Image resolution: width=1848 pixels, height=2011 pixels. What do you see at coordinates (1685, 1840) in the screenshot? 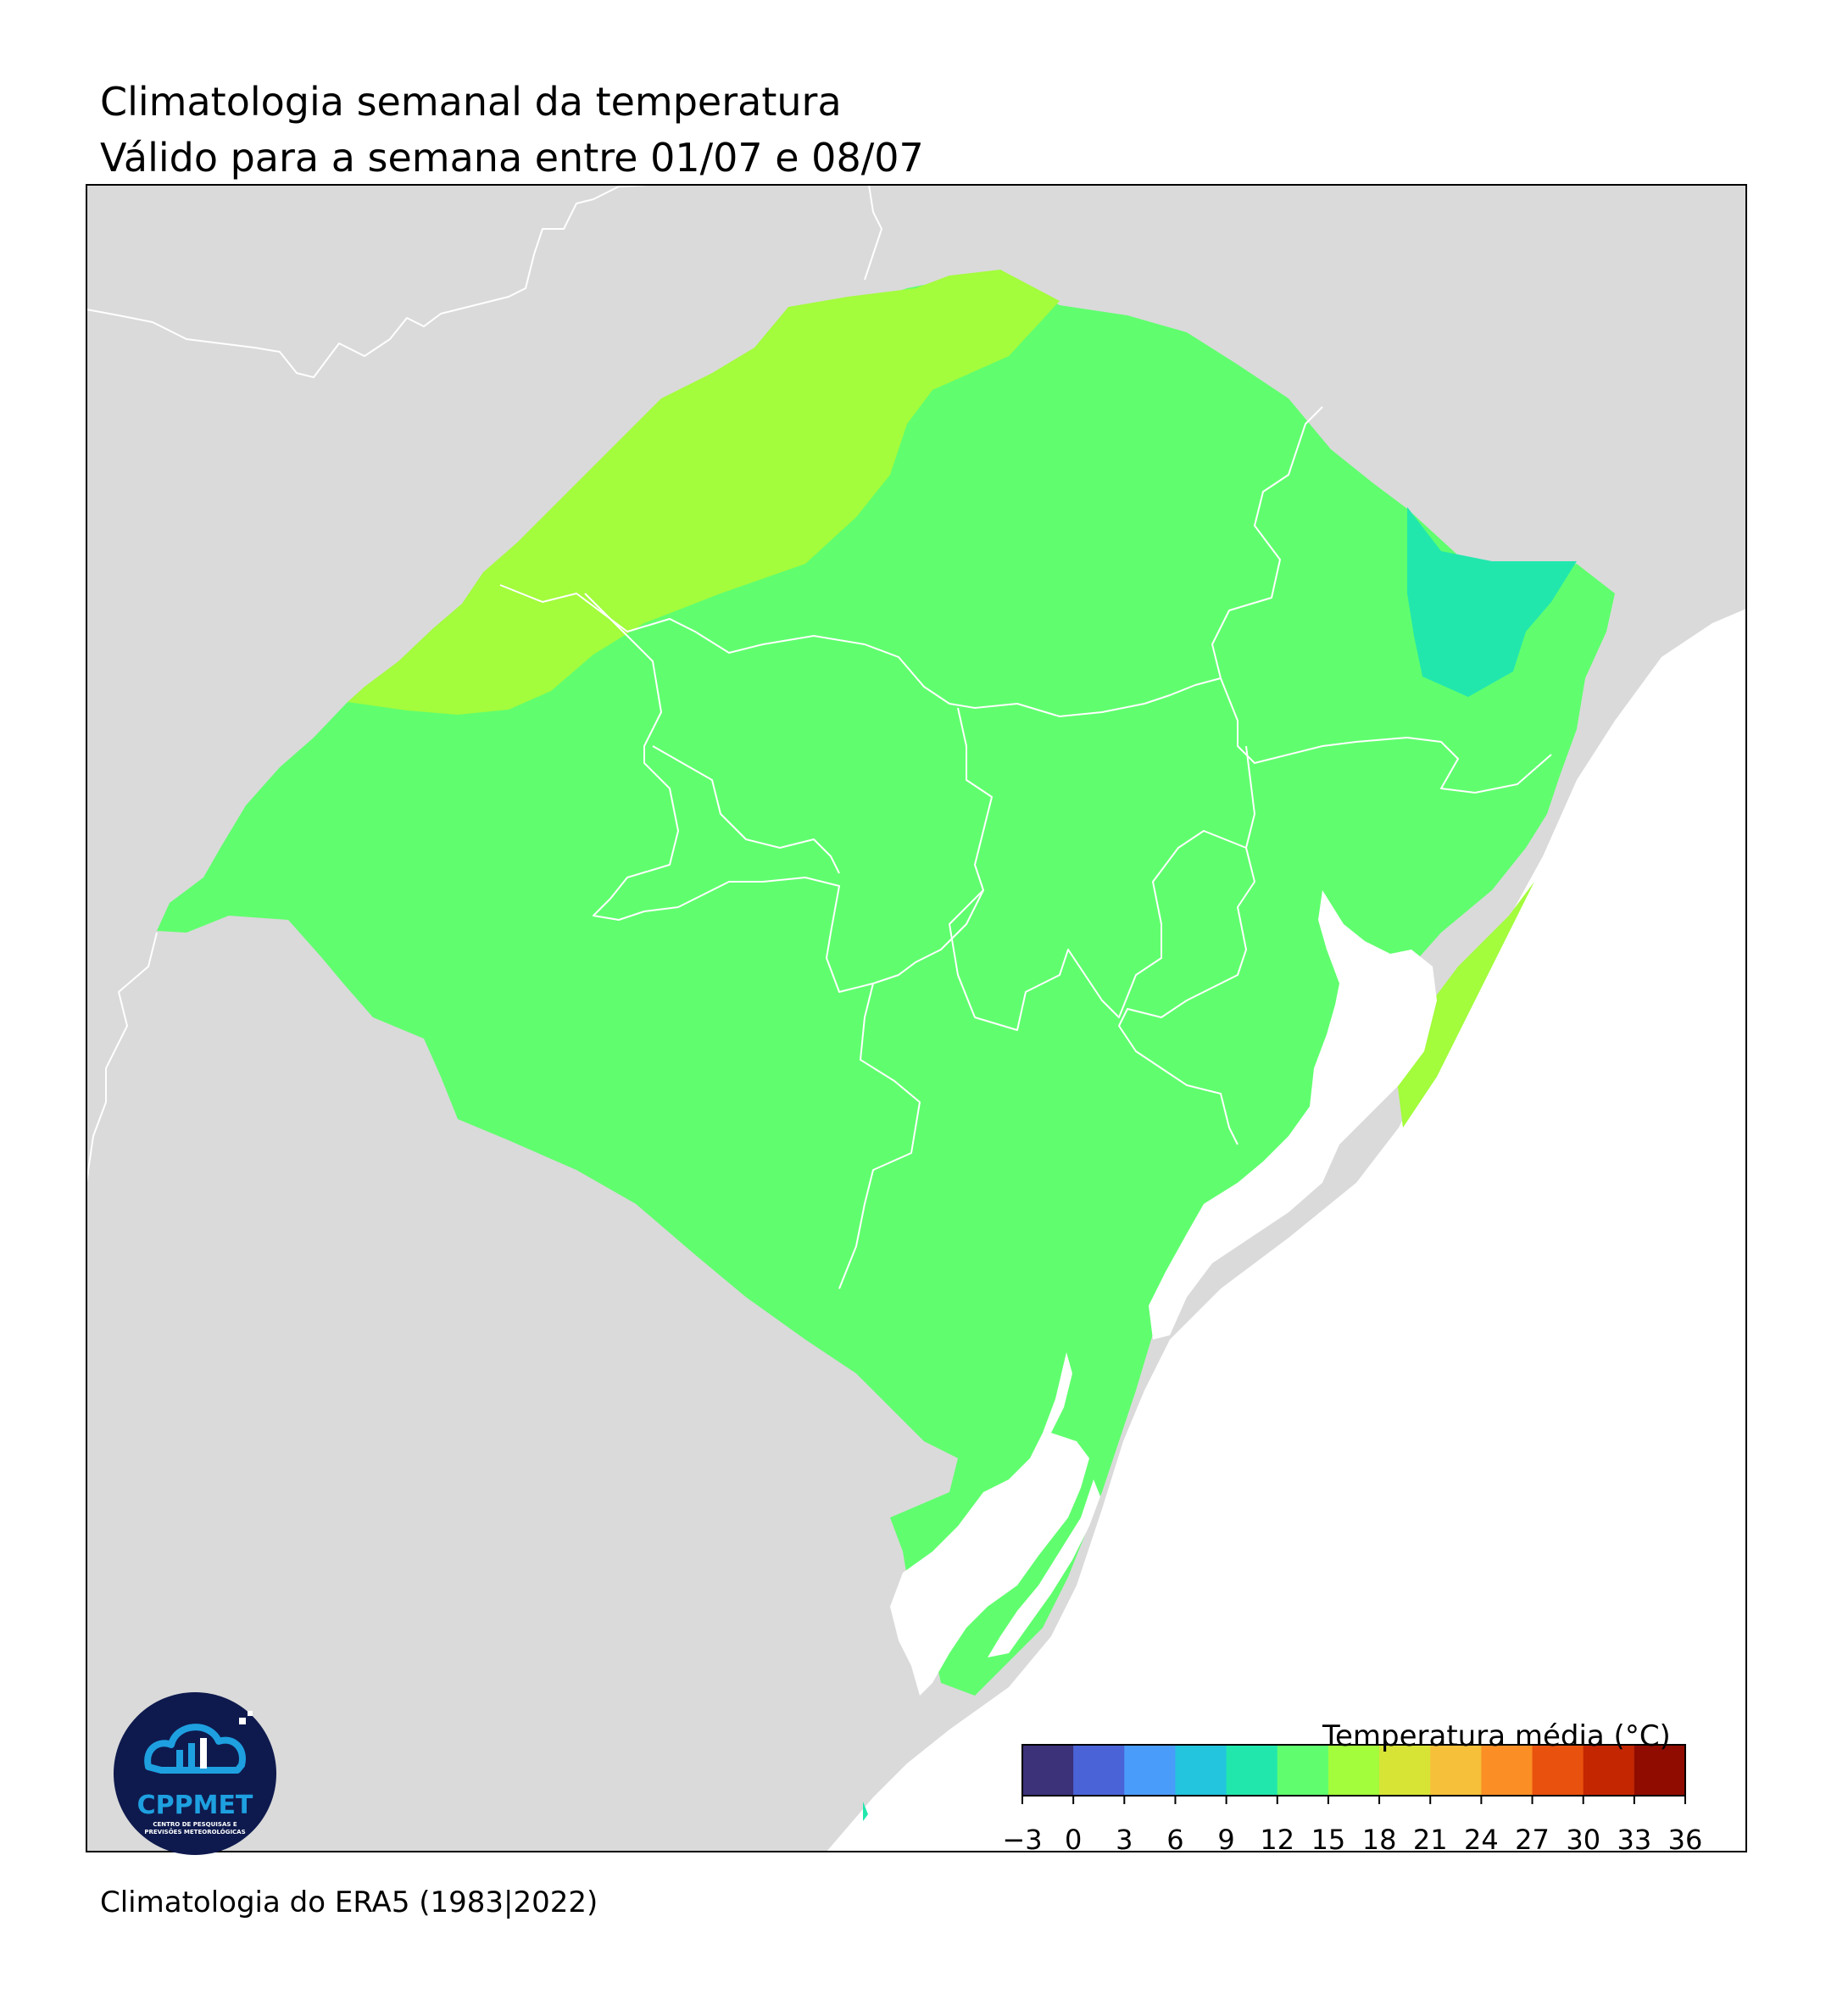
I see `colorbar-tick-label: 36` at bounding box center [1685, 1840].